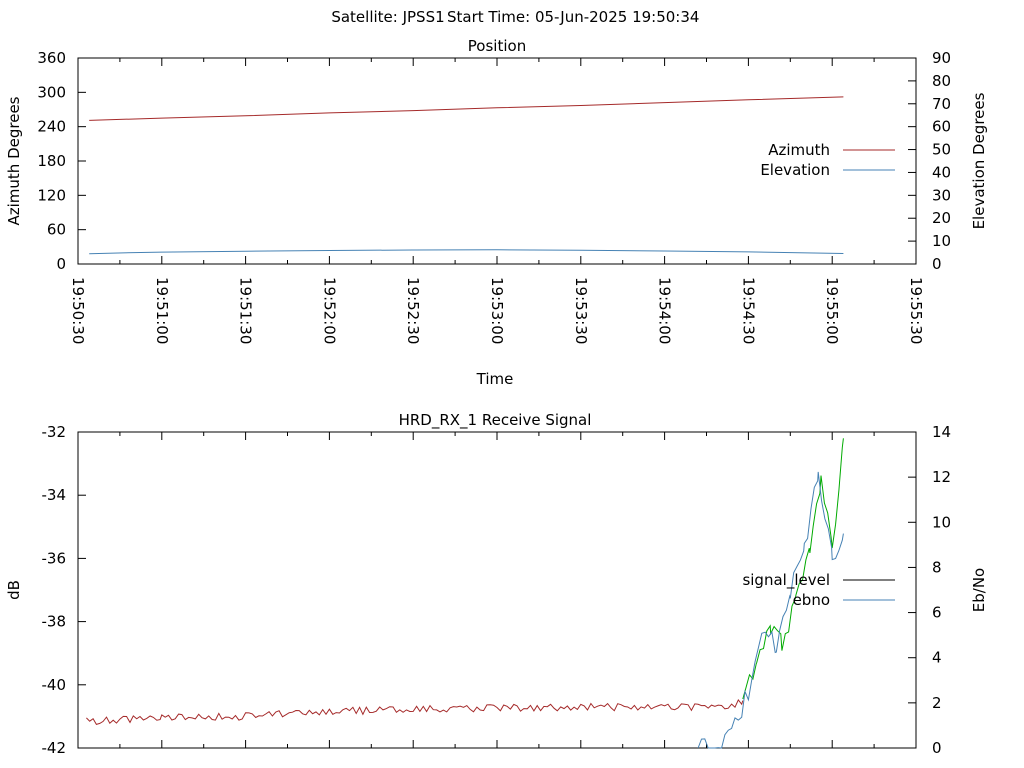 The height and width of the screenshot is (768, 1024). Describe the element at coordinates (786, 580) in the screenshot. I see `legend-label: signal_level` at that location.